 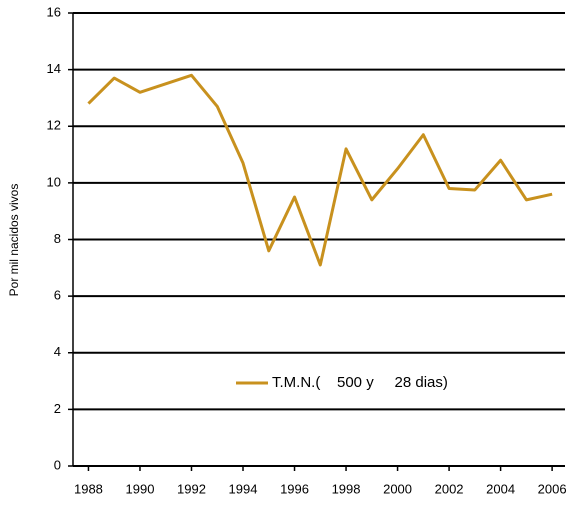 I want to click on y-tick-label: 10, so click(x=54, y=181).